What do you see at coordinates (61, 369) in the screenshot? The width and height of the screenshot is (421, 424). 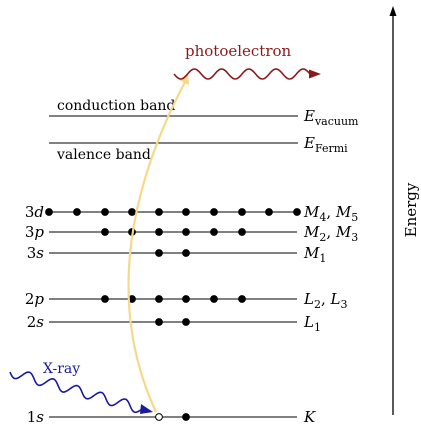 I see `x-ray-label: X-ray` at bounding box center [61, 369].